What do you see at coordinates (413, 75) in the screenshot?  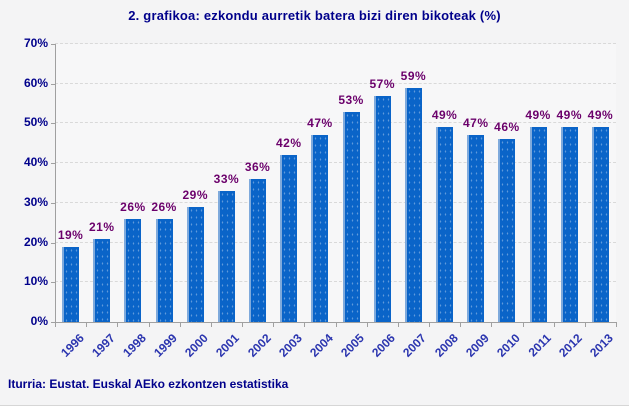 I see `bar-value-label: 59%` at bounding box center [413, 75].